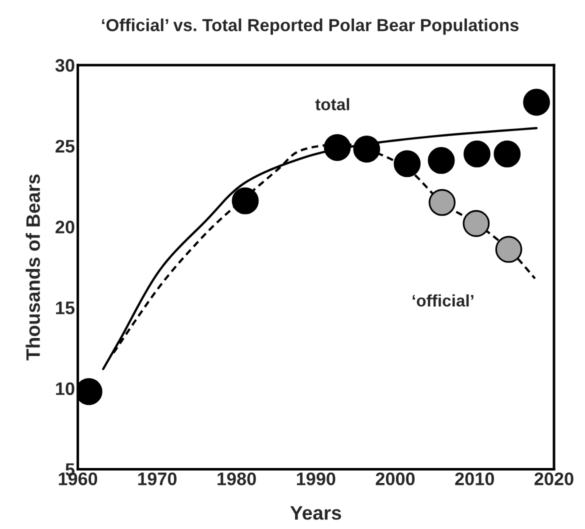 The width and height of the screenshot is (585, 529). What do you see at coordinates (395, 479) in the screenshot?
I see `x-tick-label: 2000` at bounding box center [395, 479].